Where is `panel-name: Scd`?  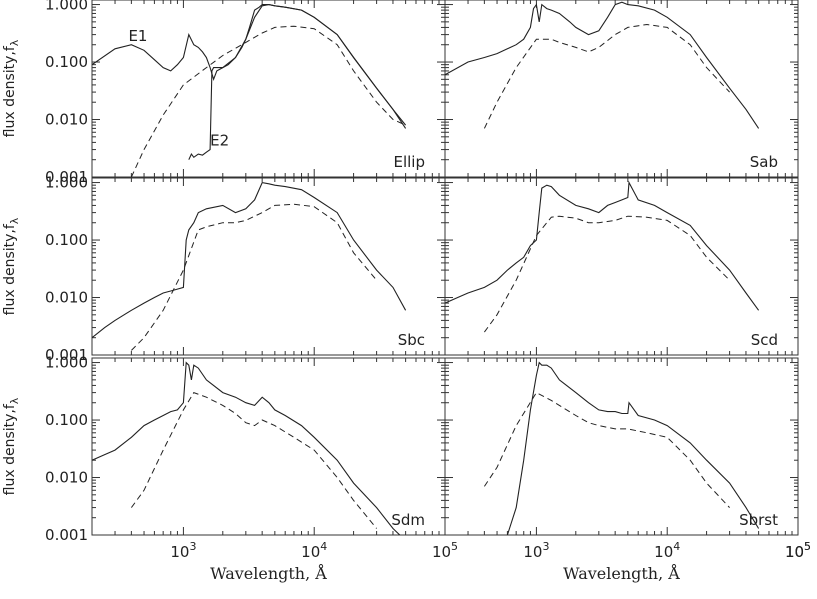
panel-name: Scd is located at coordinates (764, 340).